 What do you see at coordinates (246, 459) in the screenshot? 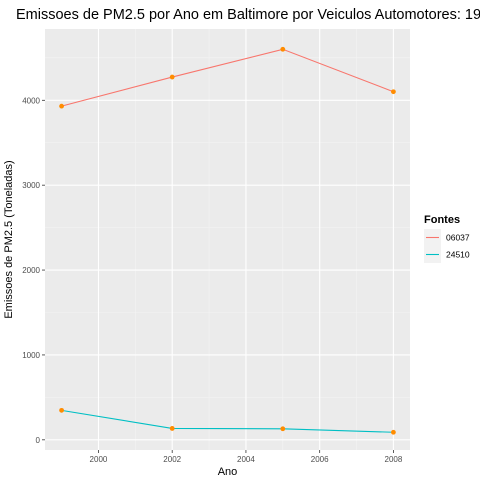
I see `x-tick-label: 2004` at bounding box center [246, 459].